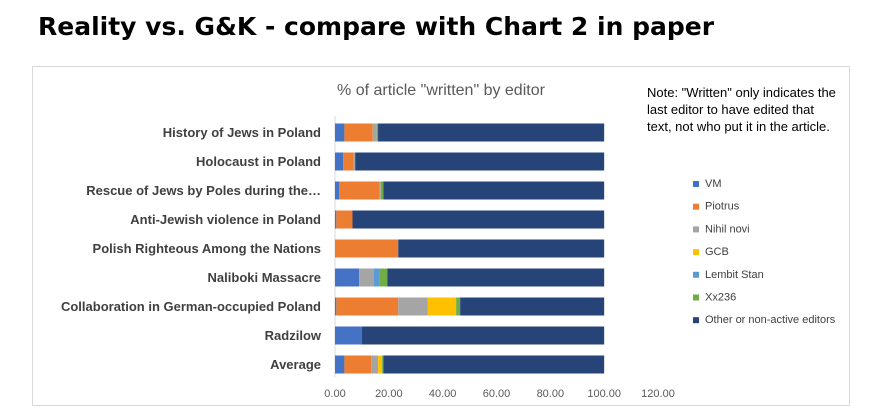  What do you see at coordinates (720, 298) in the screenshot?
I see `legend-entry: Xx236` at bounding box center [720, 298].